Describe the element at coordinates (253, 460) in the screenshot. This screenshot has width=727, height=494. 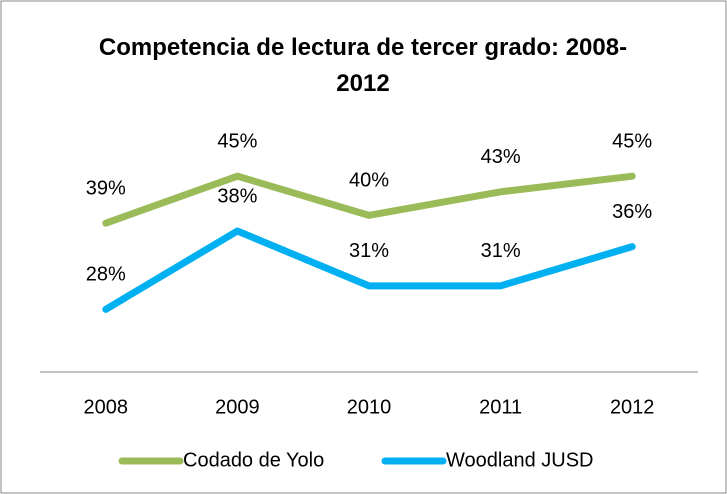
I see `legend-label: Codado de Yolo` at that location.